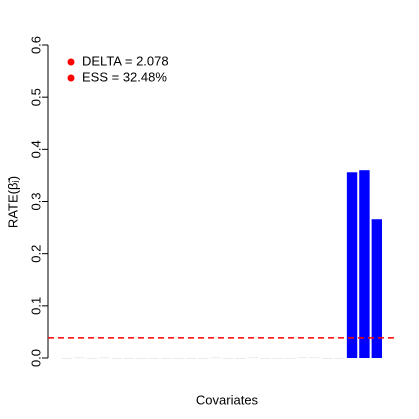 The image size is (419, 419). What do you see at coordinates (35, 254) in the screenshot?
I see `y-tick-label: 0.2` at bounding box center [35, 254].